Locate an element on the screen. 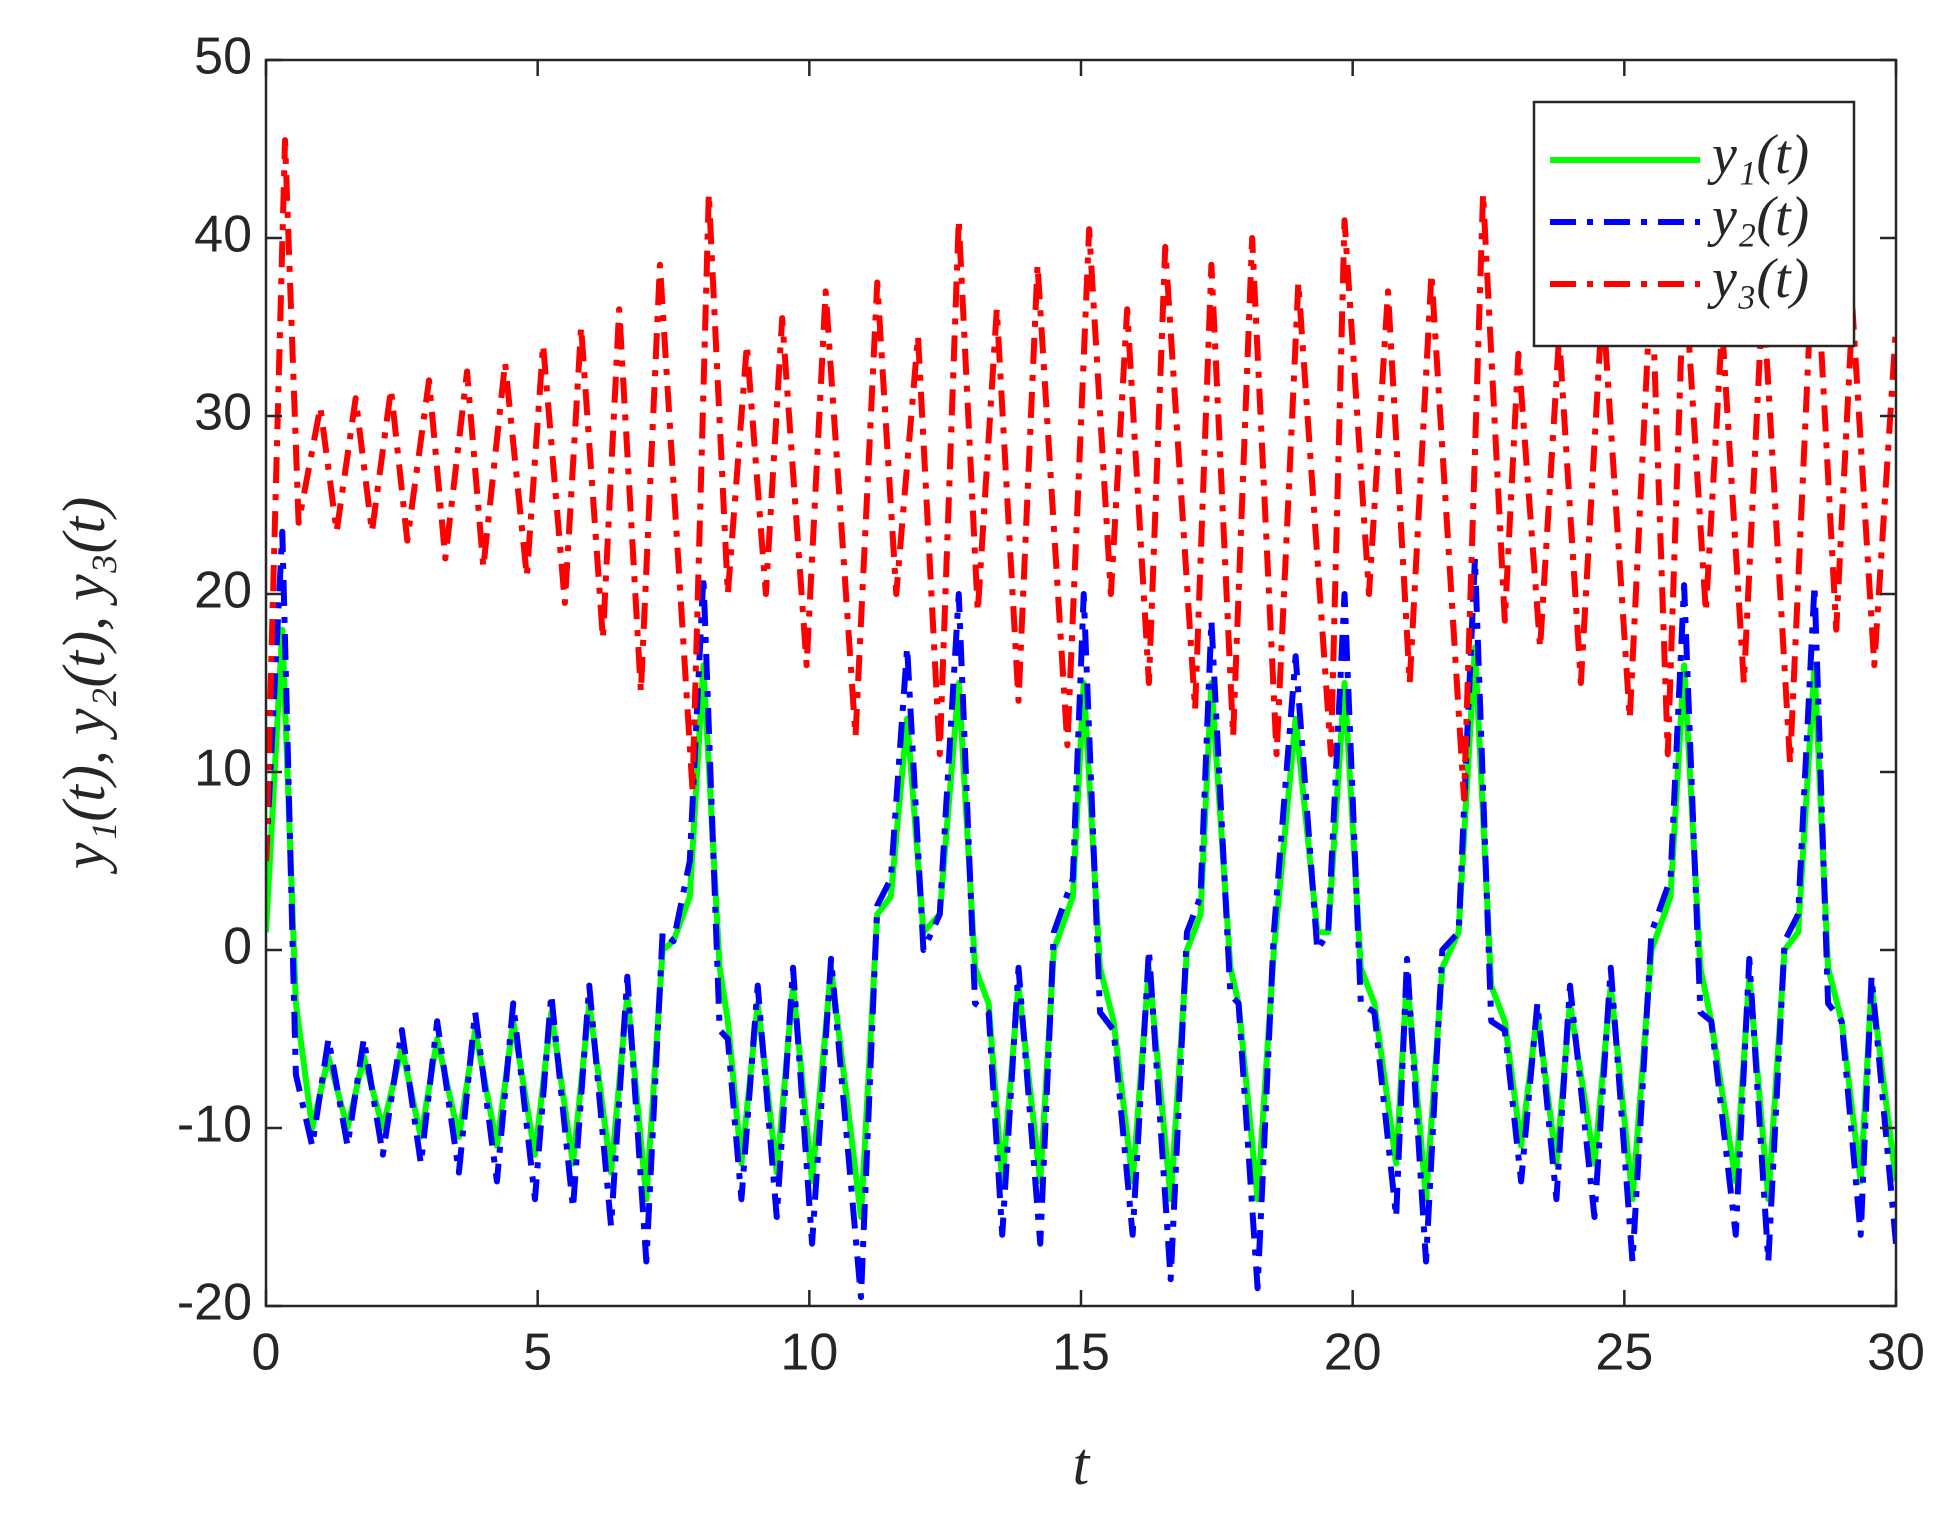 The height and width of the screenshot is (1520, 1958). x-tick-label: 5 is located at coordinates (537, 1353).